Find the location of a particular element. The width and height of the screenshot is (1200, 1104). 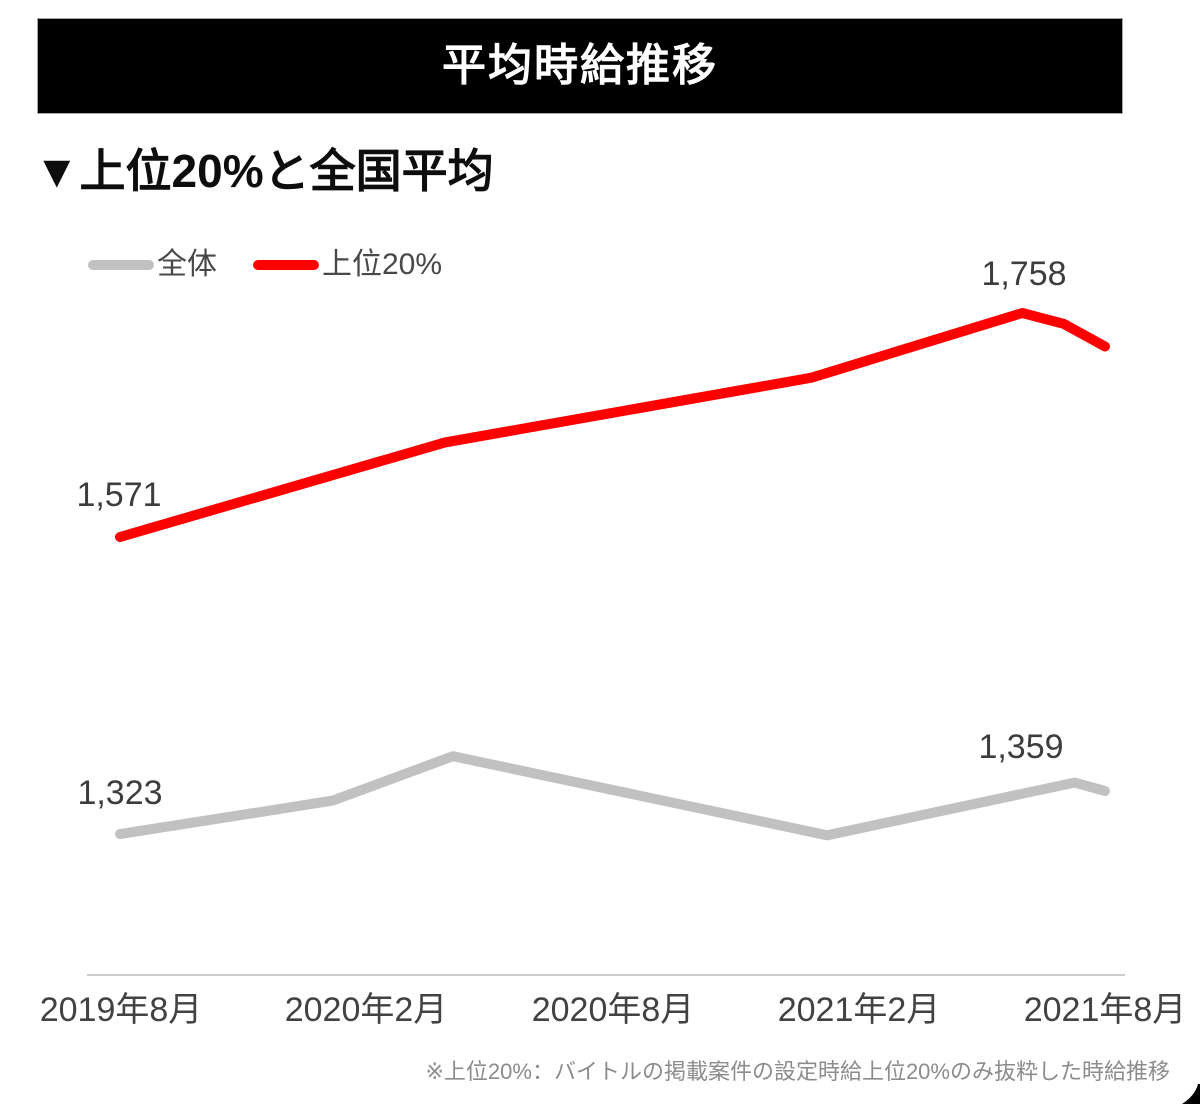

data-label-red-start: 1,571 is located at coordinates (119, 495).